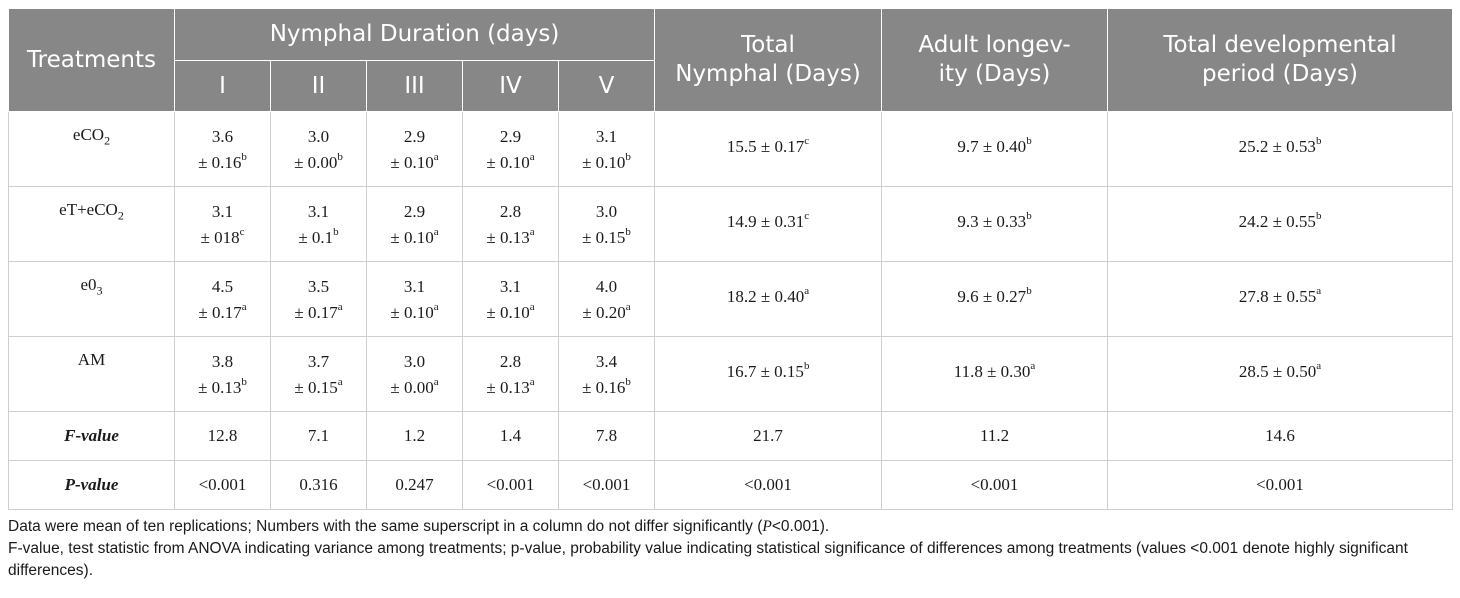 This screenshot has height=598, width=1460. What do you see at coordinates (222, 374) in the screenshot?
I see `instar-cell: 3.8 ± 0.13b` at bounding box center [222, 374].